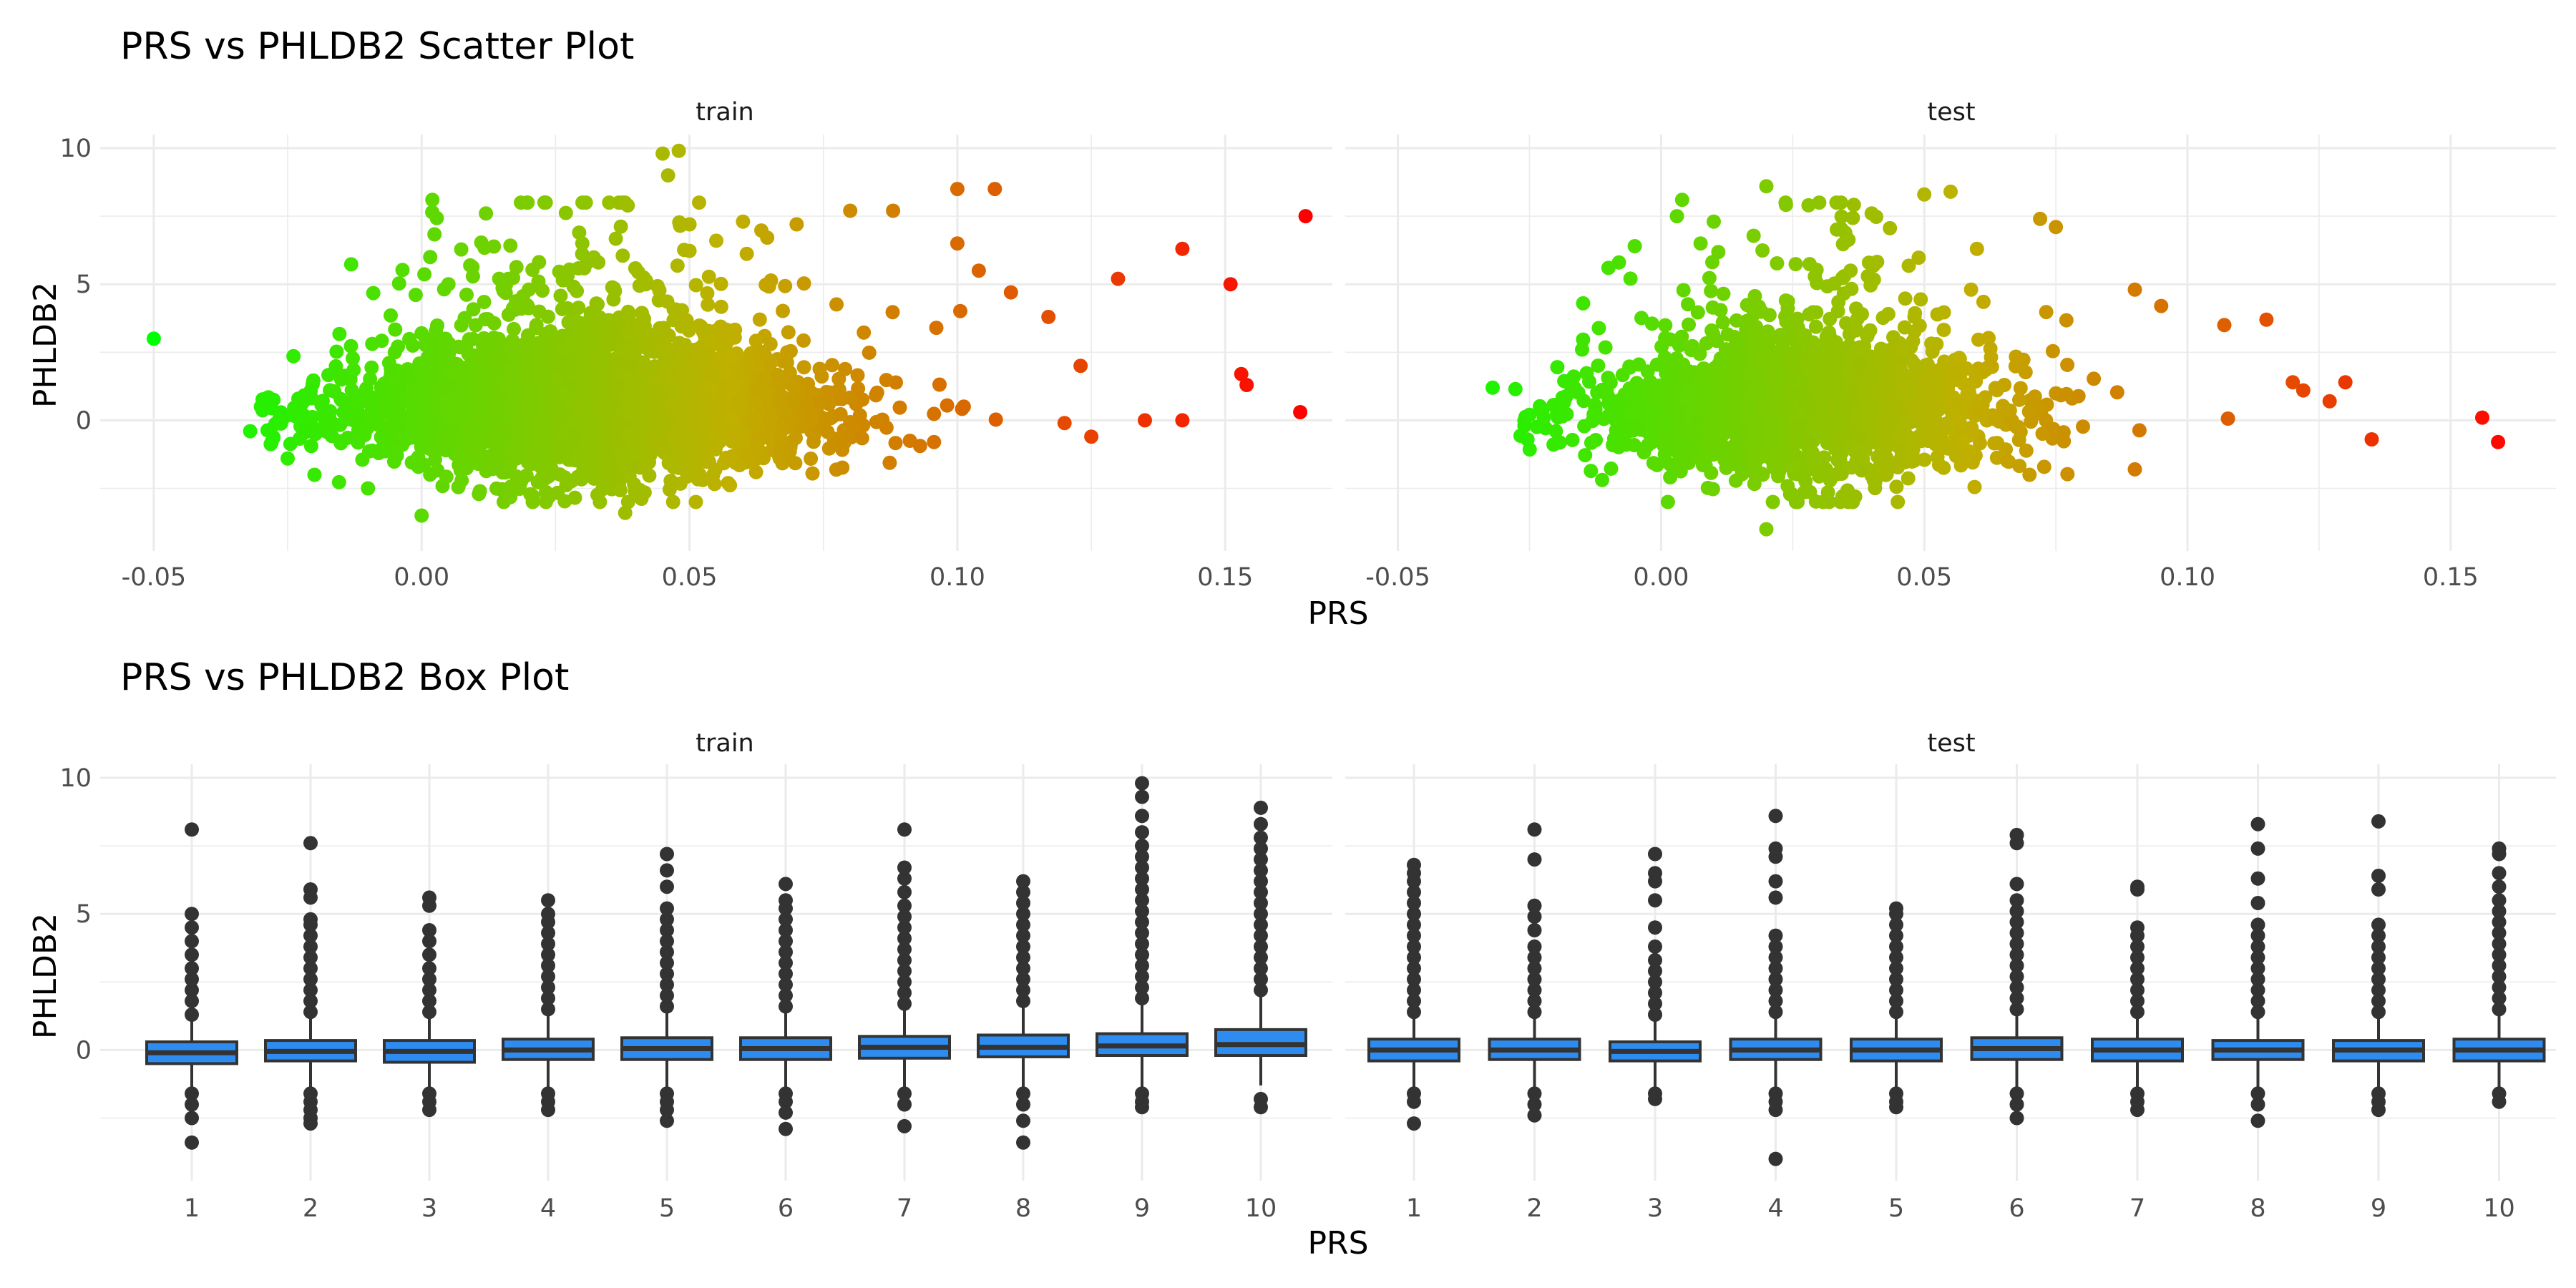 This screenshot has height=1288, width=2576. I want to click on scatter-x-tick-label: 0.05, so click(1924, 577).